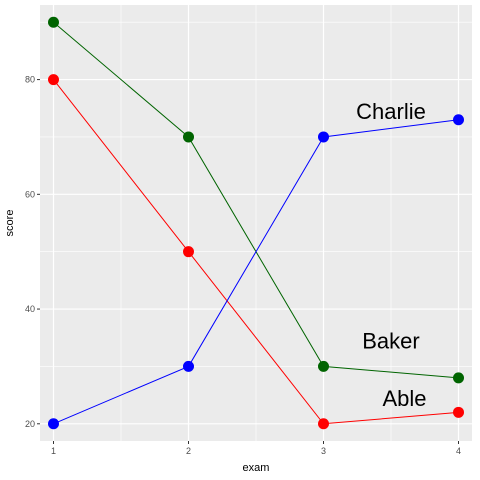  Describe the element at coordinates (256, 468) in the screenshot. I see `x-axis-title: exam` at that location.